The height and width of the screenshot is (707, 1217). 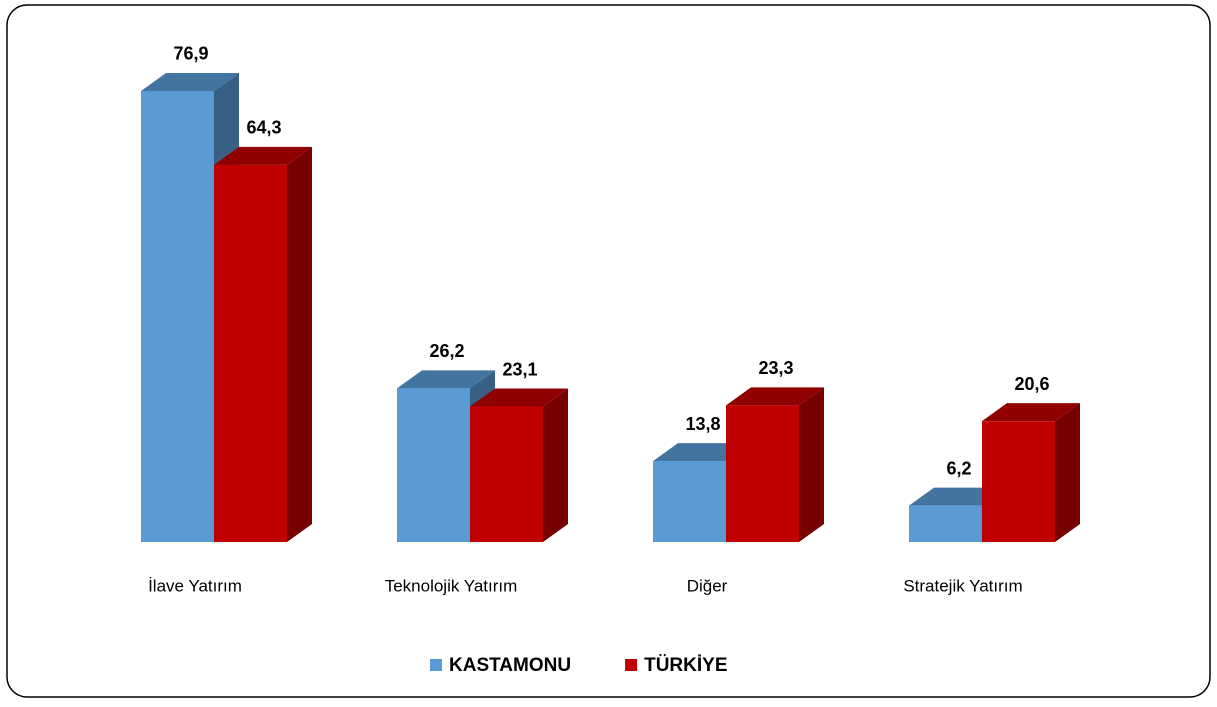 I want to click on value-label: 64,3, so click(x=263, y=128).